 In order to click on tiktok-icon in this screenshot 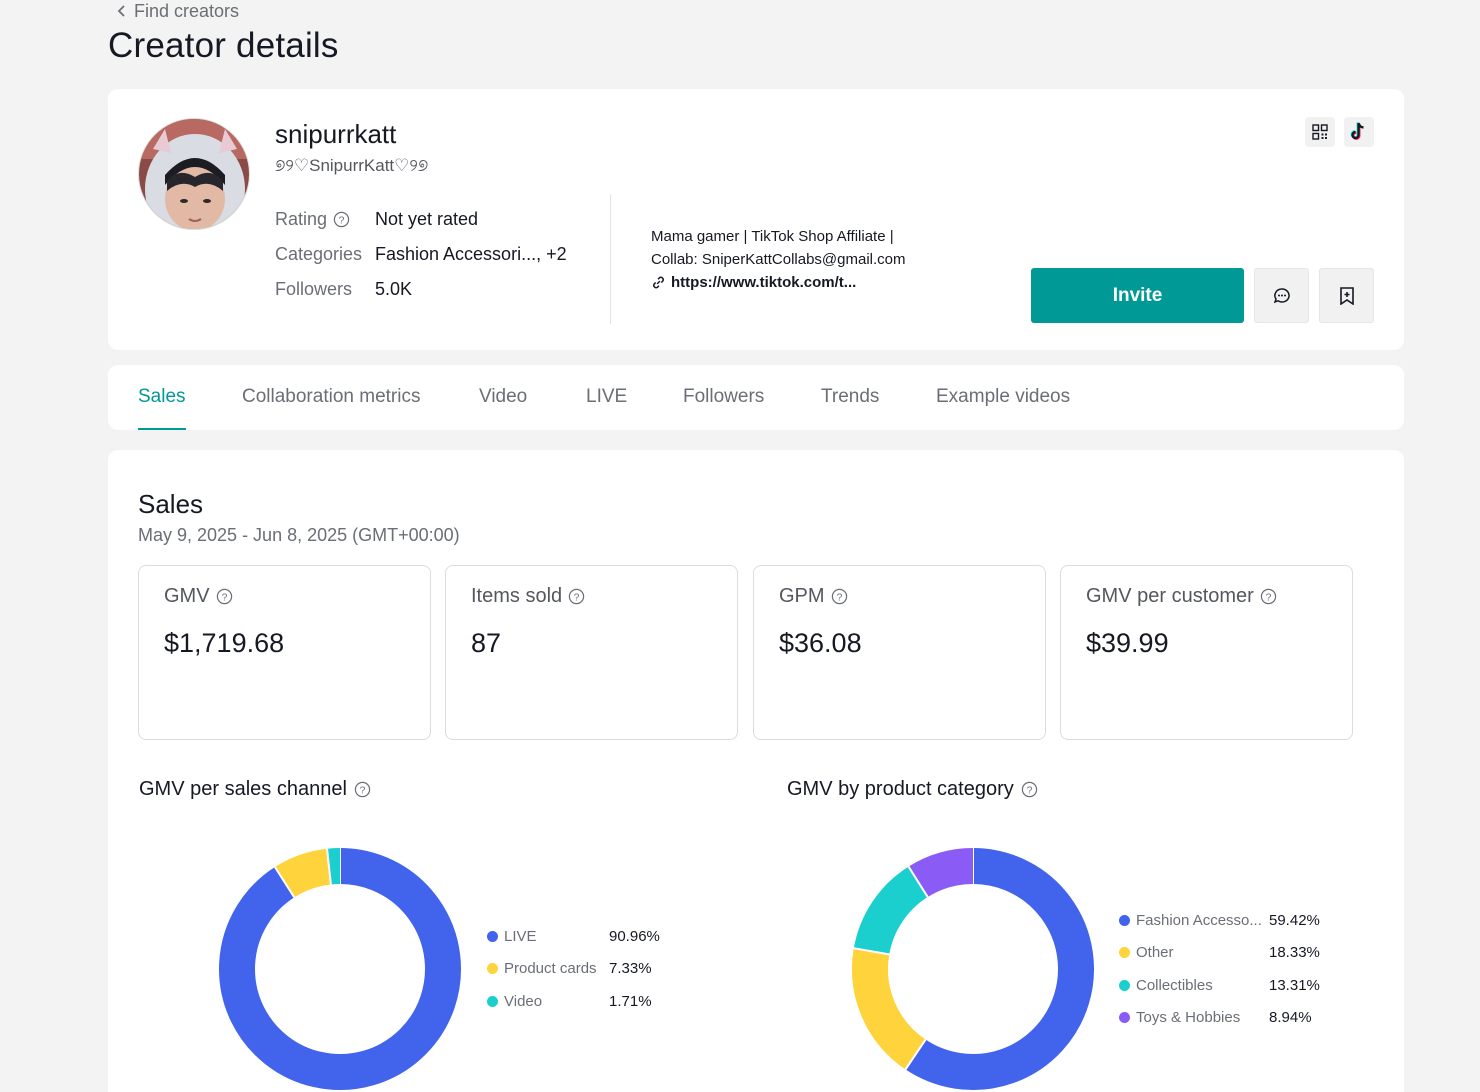, I will do `click(1357, 131)`.